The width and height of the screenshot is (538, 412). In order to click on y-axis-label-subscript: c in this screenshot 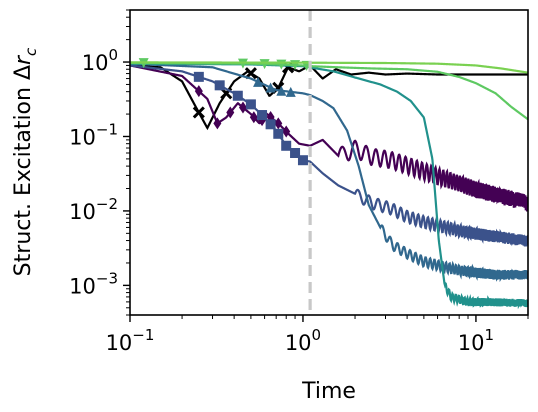, I will do `click(31, 51)`.